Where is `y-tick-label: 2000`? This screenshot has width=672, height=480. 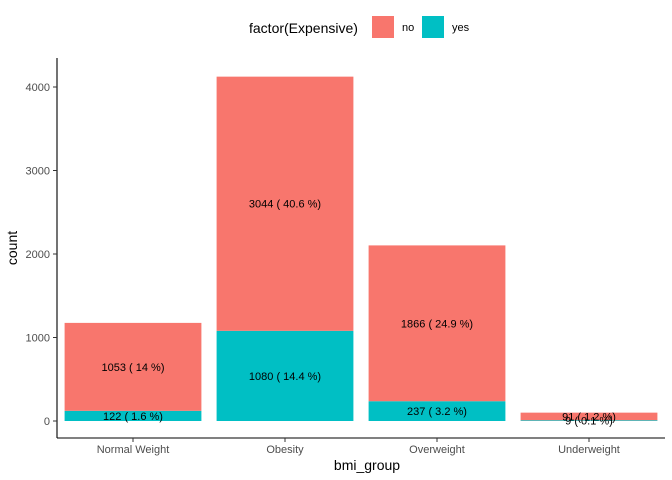 y-tick-label: 2000 is located at coordinates (38, 255).